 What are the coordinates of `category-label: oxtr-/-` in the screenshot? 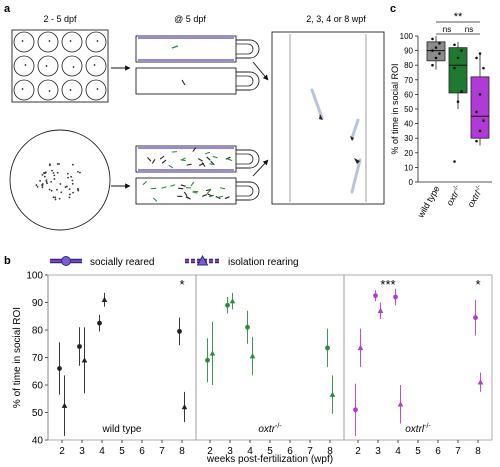 It's located at (454, 196).